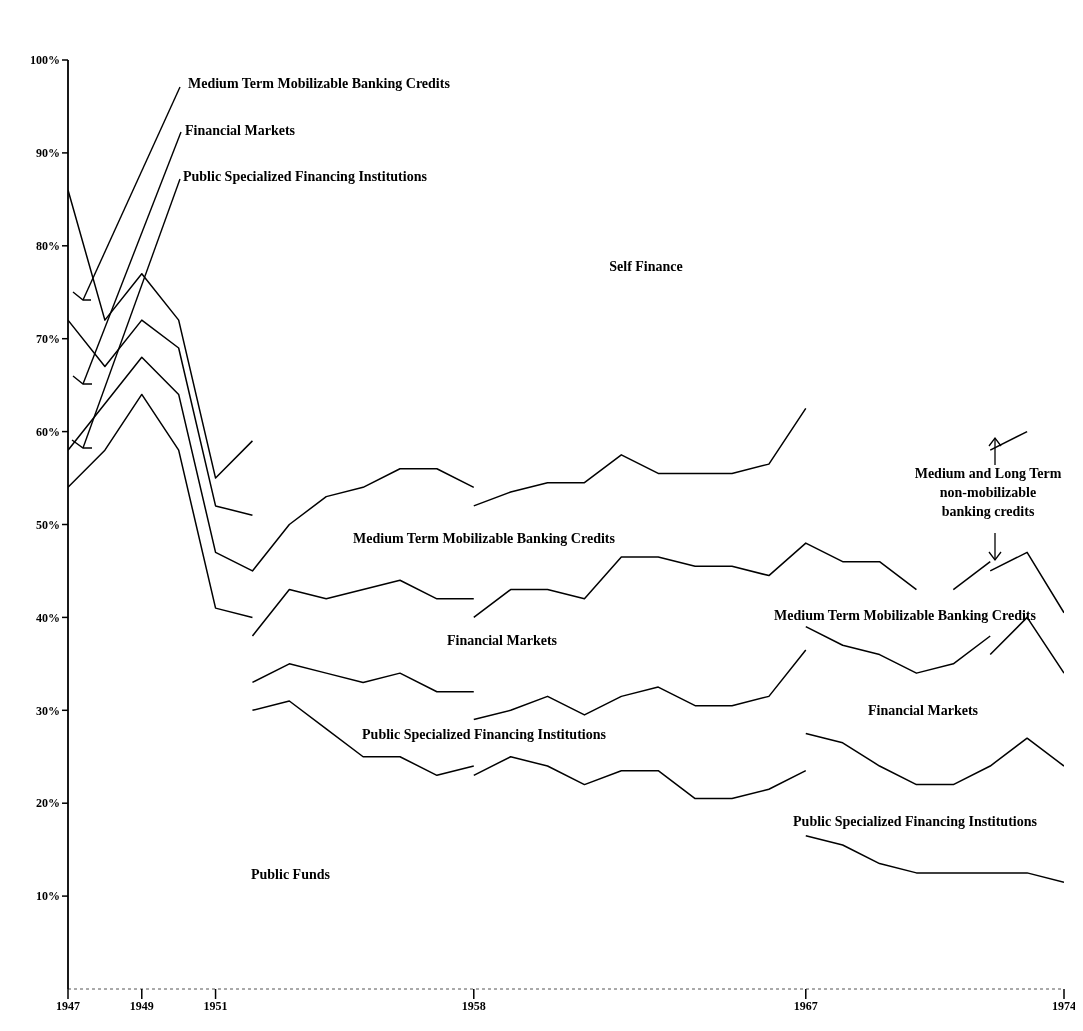  What do you see at coordinates (68, 1005) in the screenshot?
I see `x-tick-label: 1947` at bounding box center [68, 1005].